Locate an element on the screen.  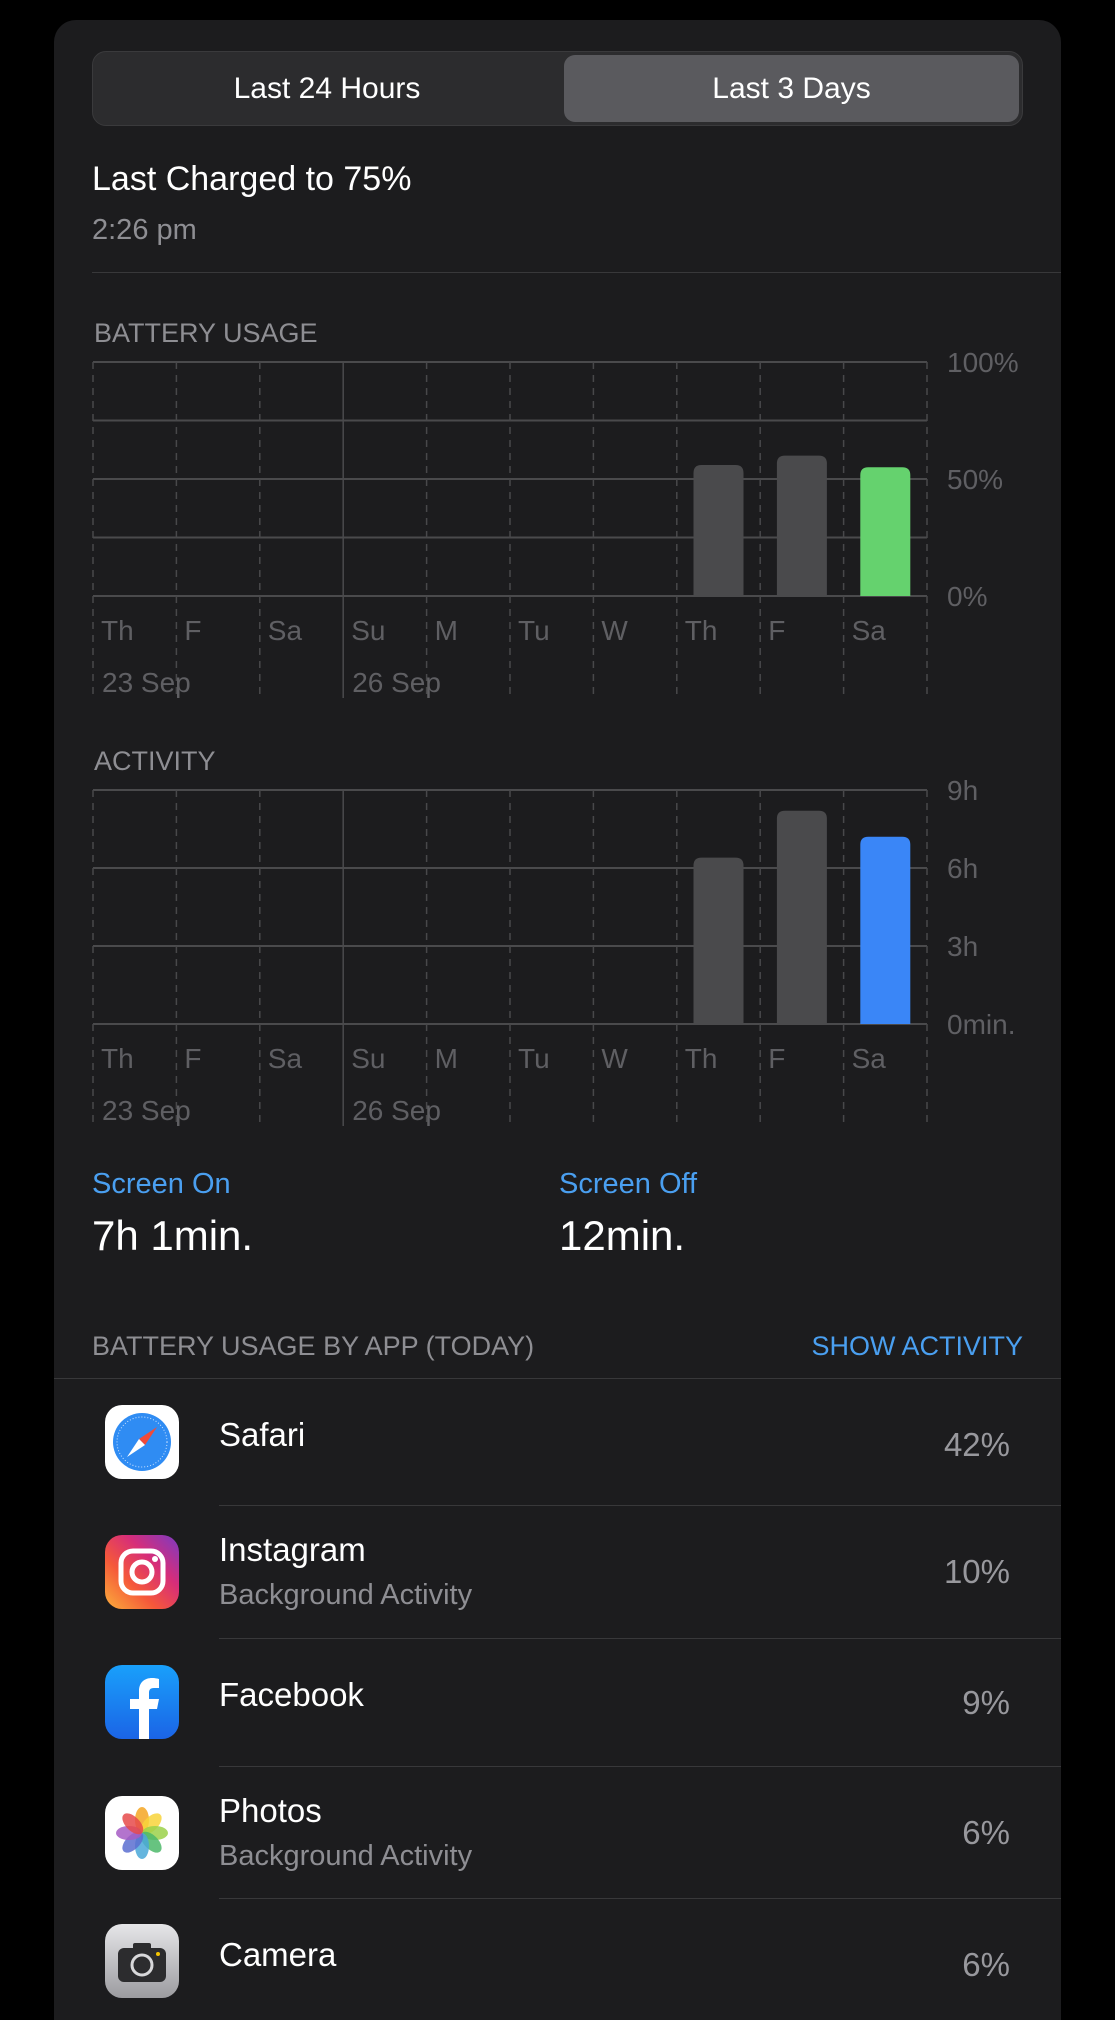
photos-icon is located at coordinates (142, 1833).